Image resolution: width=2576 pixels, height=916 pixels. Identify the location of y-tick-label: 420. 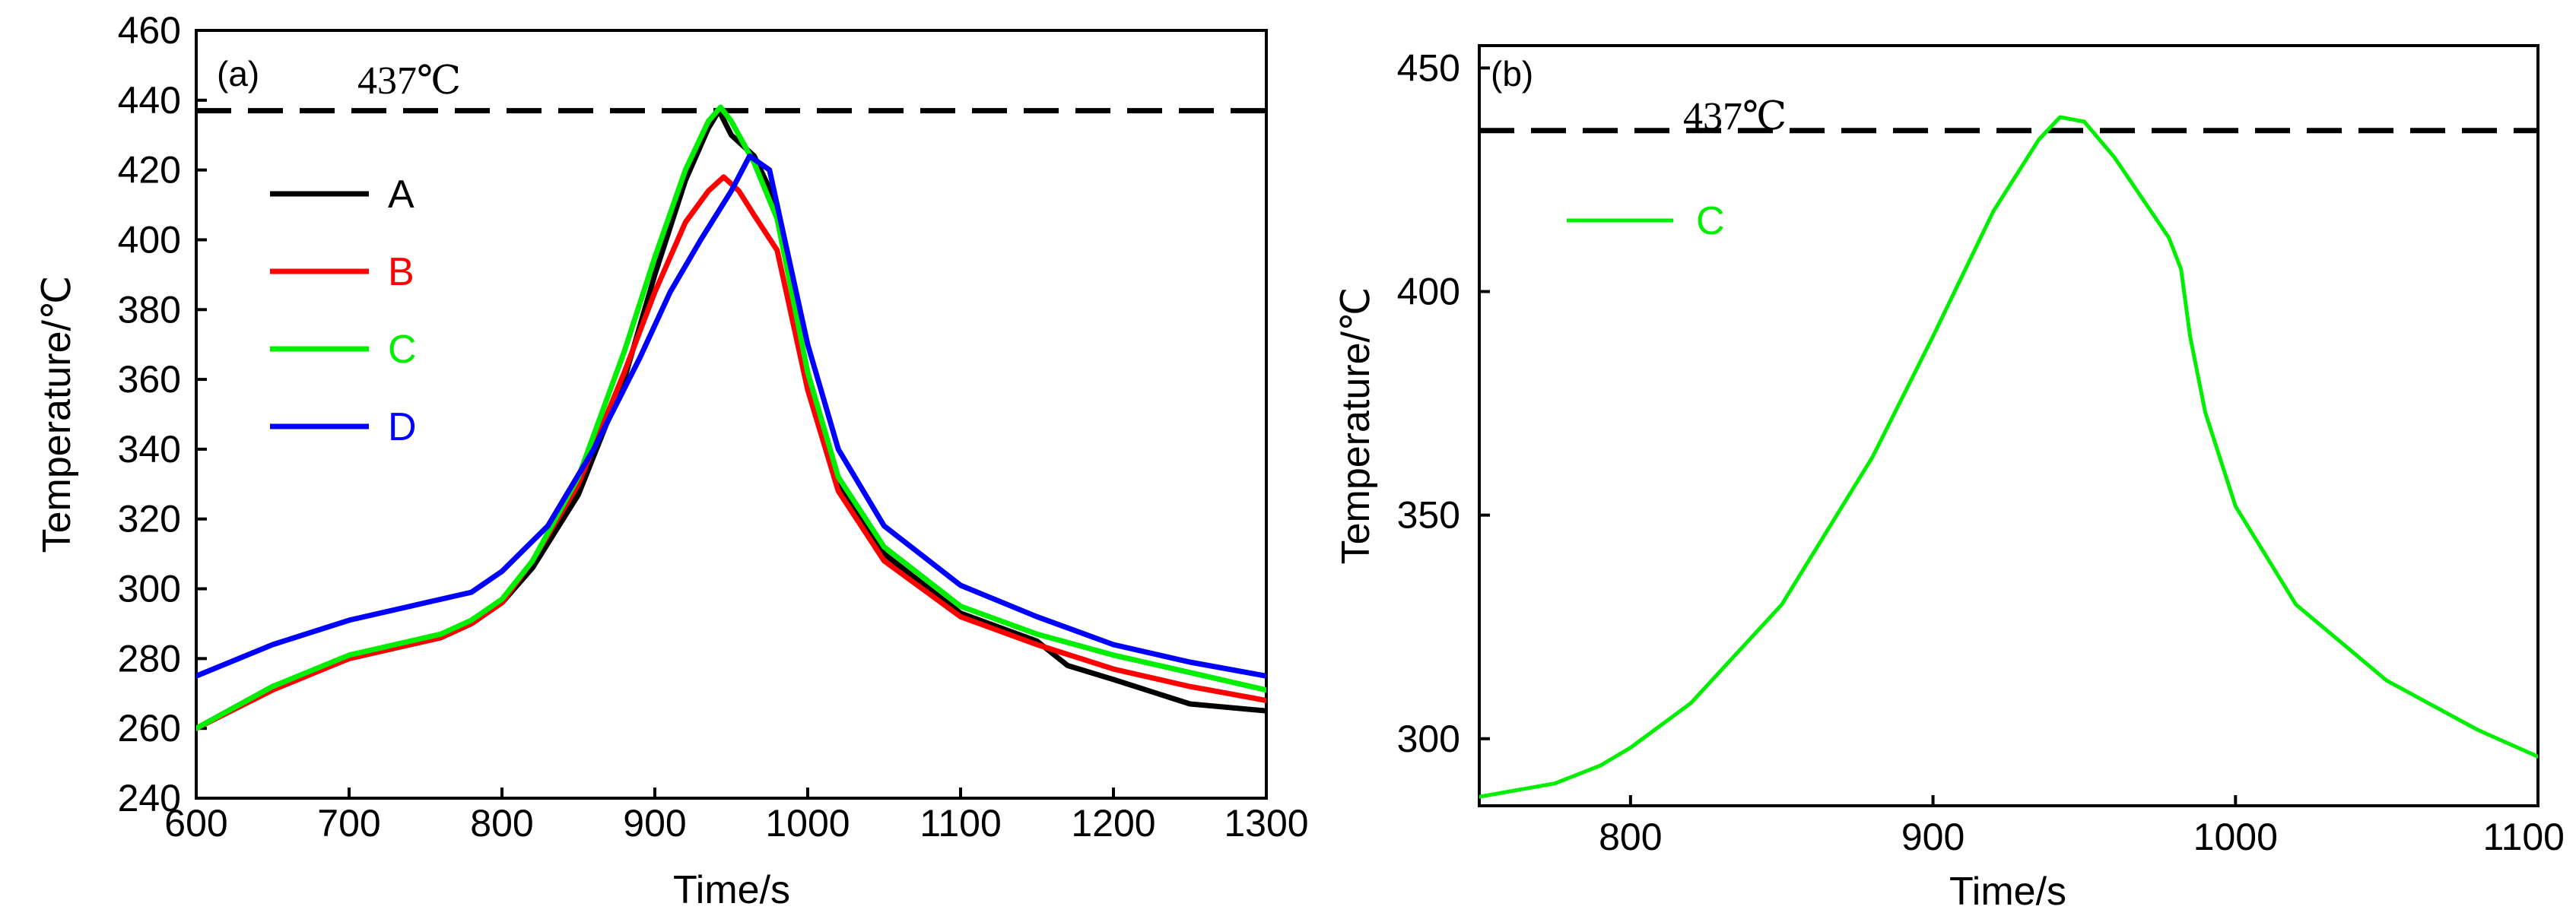
(149, 170).